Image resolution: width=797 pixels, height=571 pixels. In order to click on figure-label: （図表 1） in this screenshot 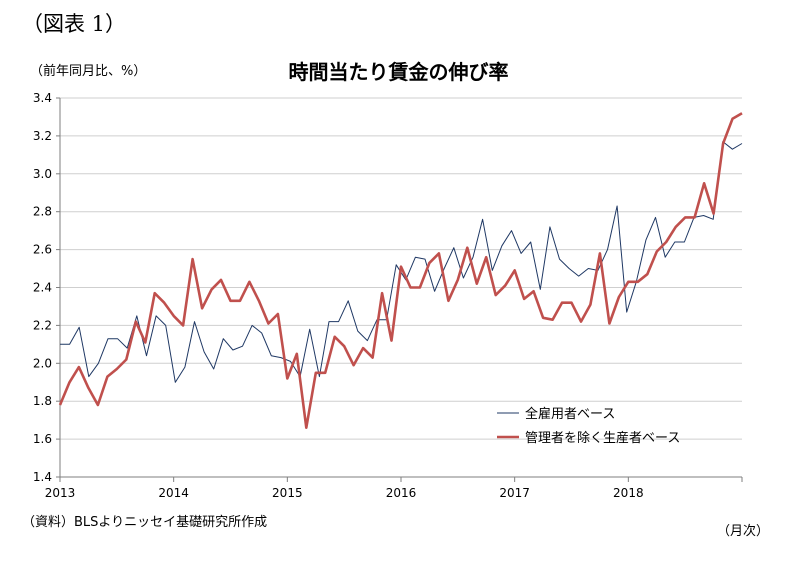, I will do `click(74, 24)`.